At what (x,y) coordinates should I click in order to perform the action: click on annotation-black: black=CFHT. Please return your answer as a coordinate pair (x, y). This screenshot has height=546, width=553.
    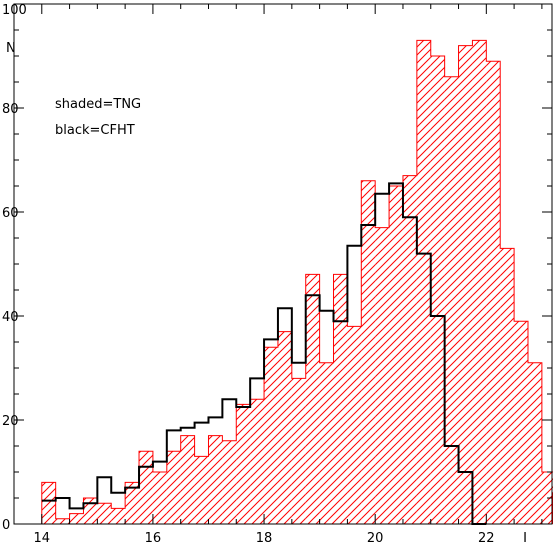
    Looking at the image, I should click on (95, 130).